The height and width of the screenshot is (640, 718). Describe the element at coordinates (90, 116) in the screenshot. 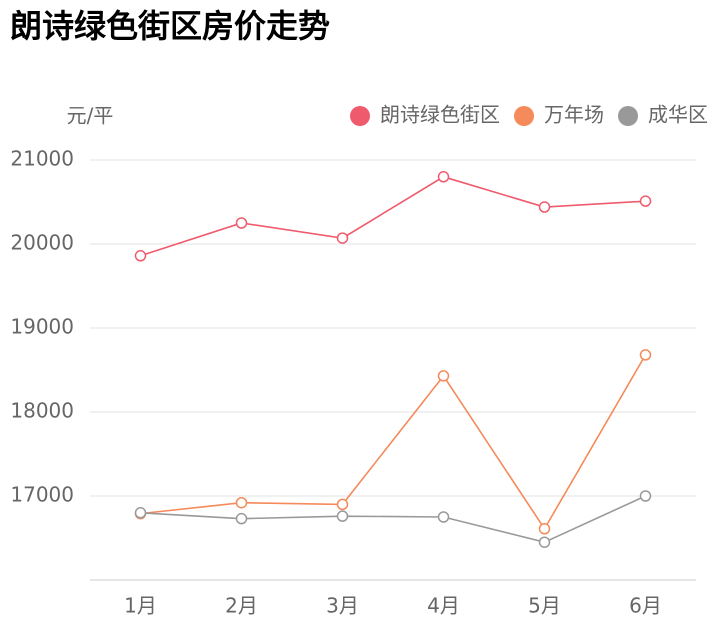

I see `y-axis-label: 元/平` at that location.